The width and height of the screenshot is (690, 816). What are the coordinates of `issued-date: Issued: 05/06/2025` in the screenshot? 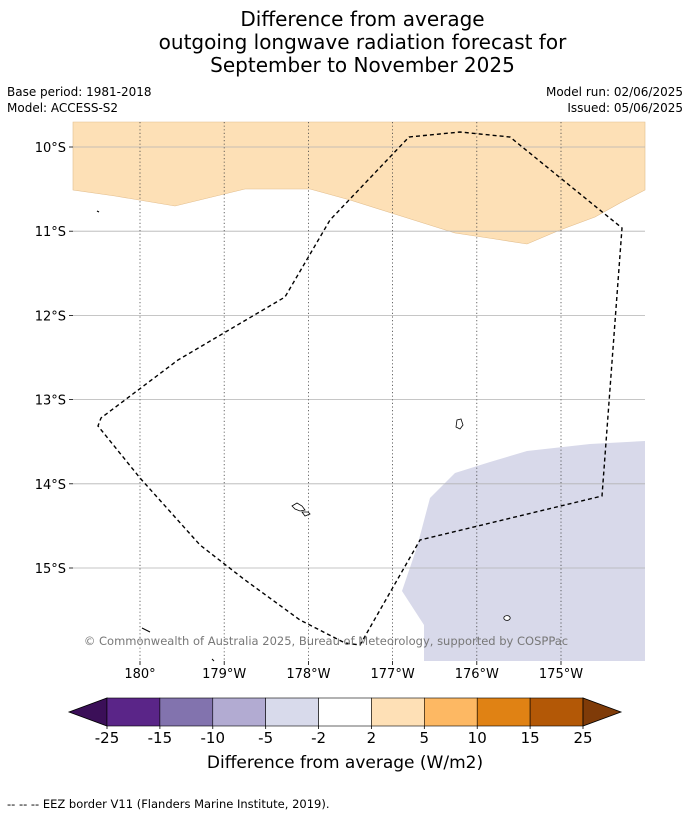 It's located at (625, 108).